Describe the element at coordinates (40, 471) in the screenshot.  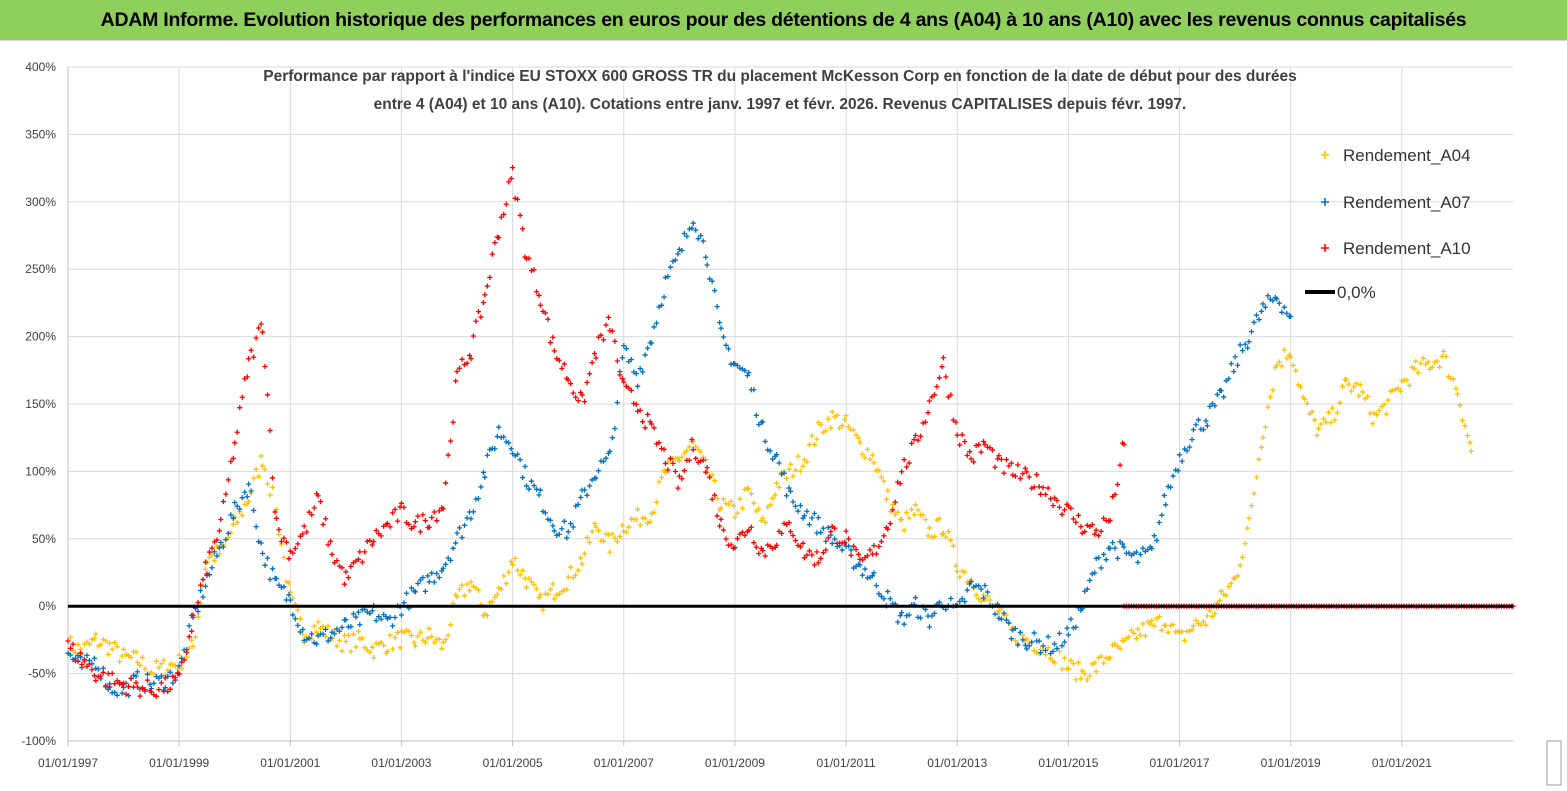
I see `y-tick-label: 100%` at that location.